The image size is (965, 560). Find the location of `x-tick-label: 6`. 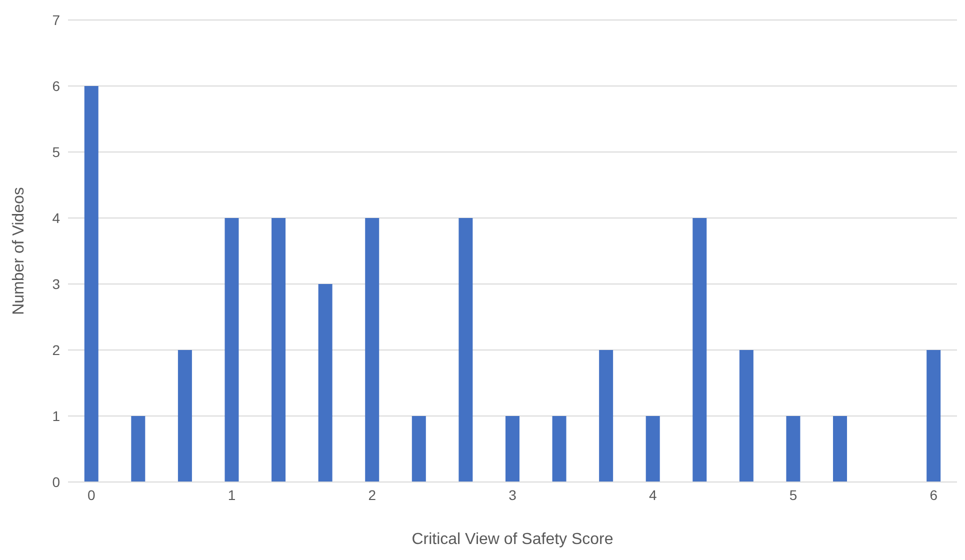

x-tick-label: 6 is located at coordinates (934, 494).